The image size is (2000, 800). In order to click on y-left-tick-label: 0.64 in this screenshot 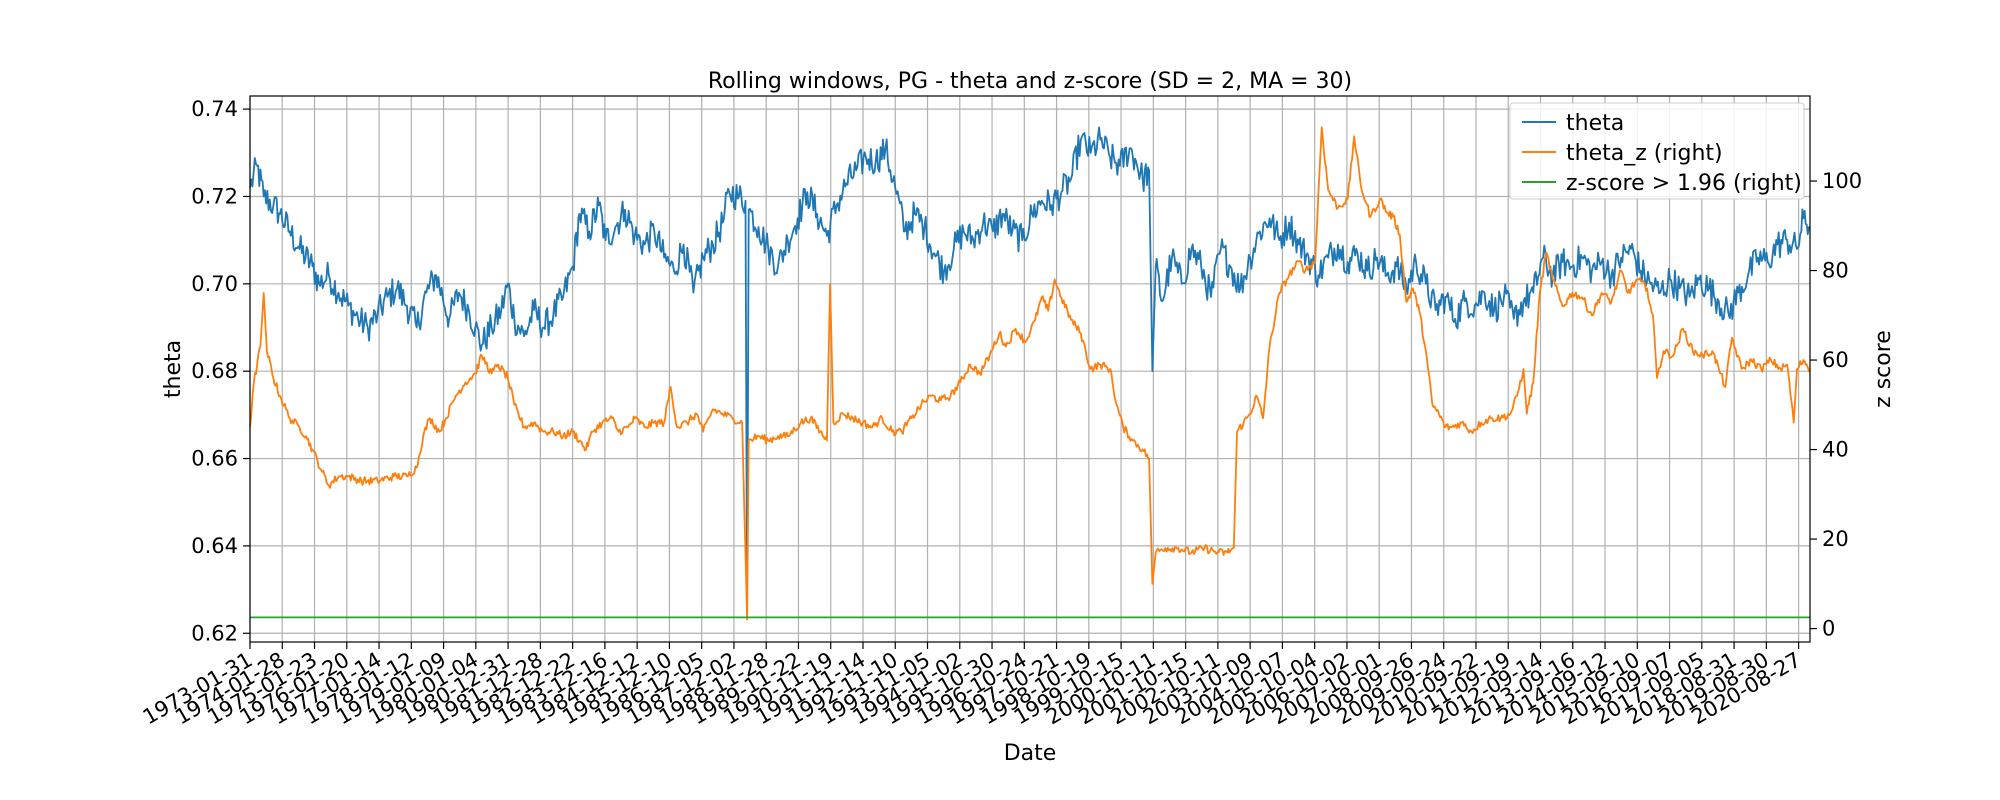, I will do `click(214, 546)`.